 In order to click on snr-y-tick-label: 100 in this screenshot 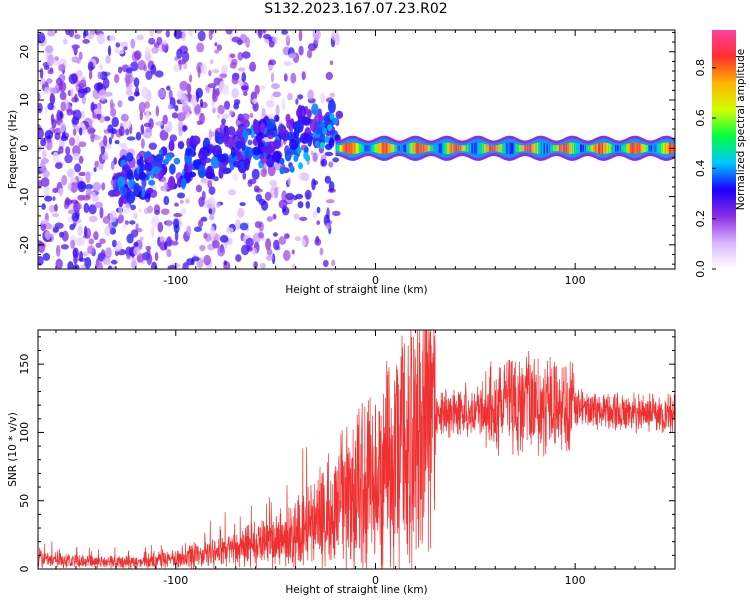, I will do `click(24, 432)`.